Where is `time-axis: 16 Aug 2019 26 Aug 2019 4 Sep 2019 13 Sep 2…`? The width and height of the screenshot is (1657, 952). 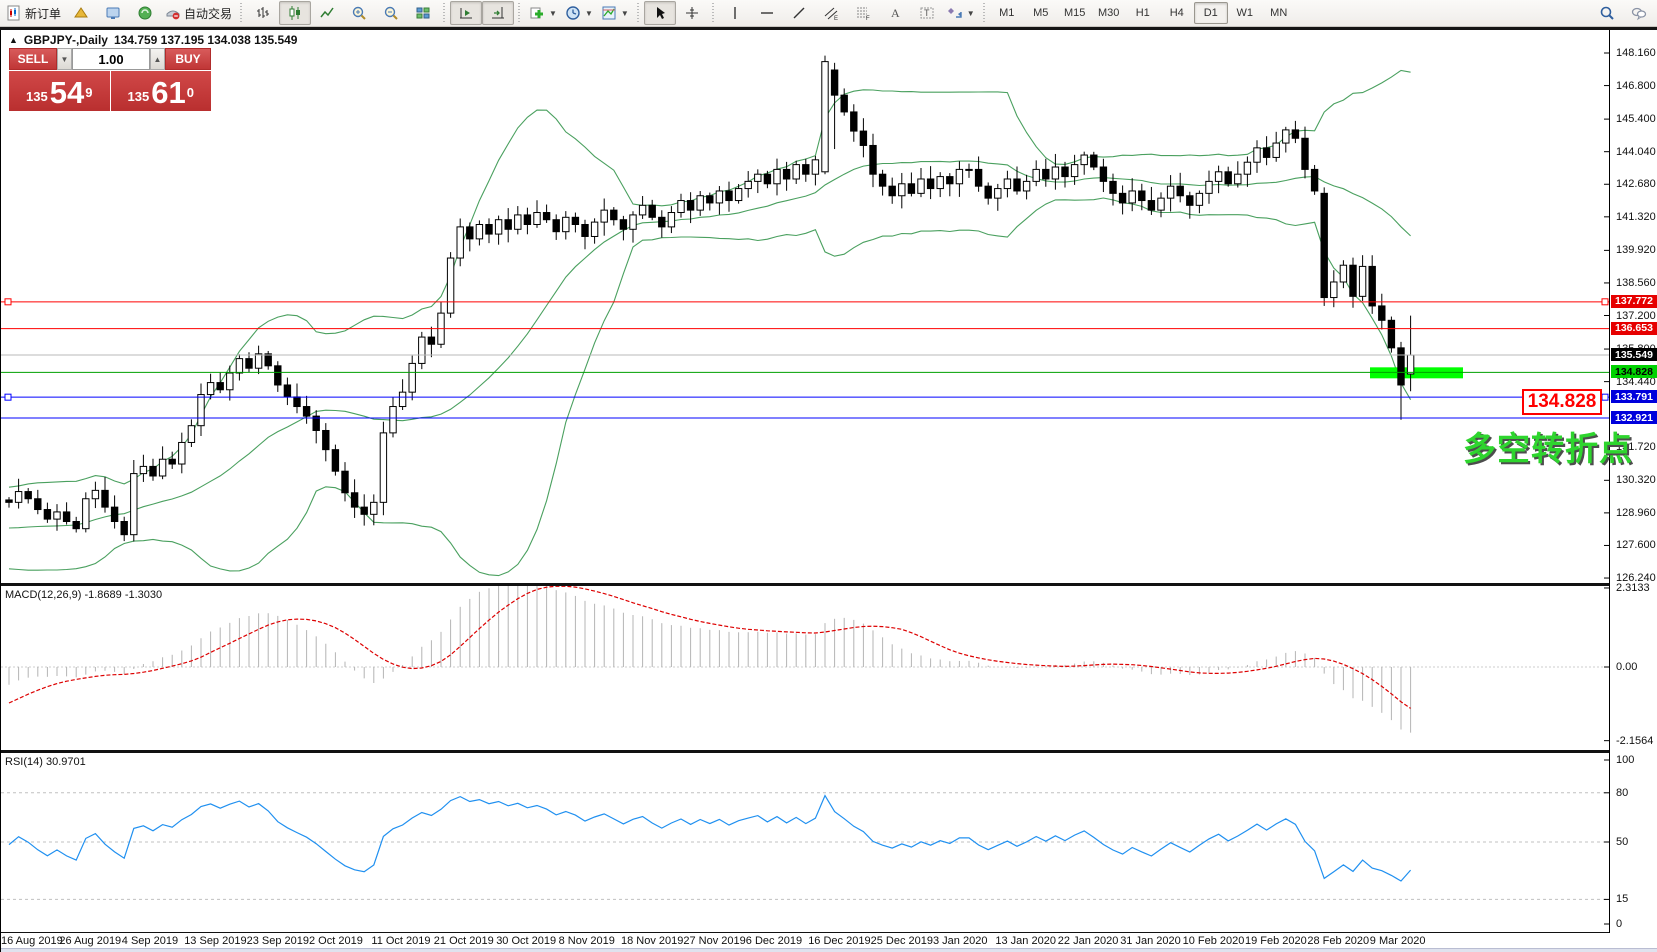 time-axis: 16 Aug 2019 26 Aug 2019 4 Sep 2019 13 Sep 2… is located at coordinates (829, 941).